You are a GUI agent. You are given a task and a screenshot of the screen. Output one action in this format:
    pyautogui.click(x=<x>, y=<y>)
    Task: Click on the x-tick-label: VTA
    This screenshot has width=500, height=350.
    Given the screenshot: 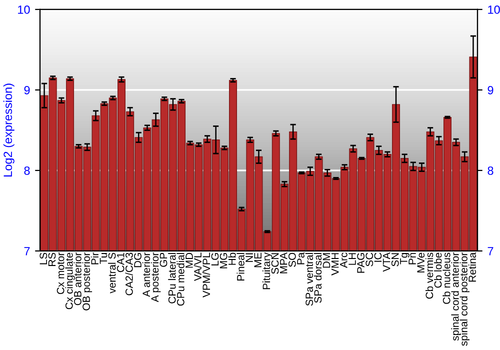 What is the action you would take?
    pyautogui.click(x=386, y=262)
    